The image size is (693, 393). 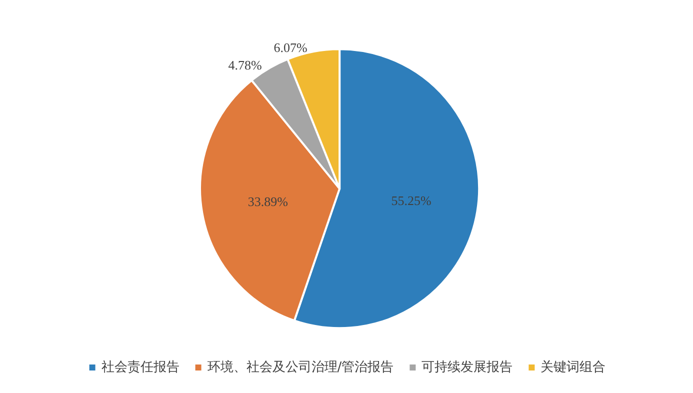 What do you see at coordinates (573, 367) in the screenshot?
I see `legend-label: 关键词组合` at bounding box center [573, 367].